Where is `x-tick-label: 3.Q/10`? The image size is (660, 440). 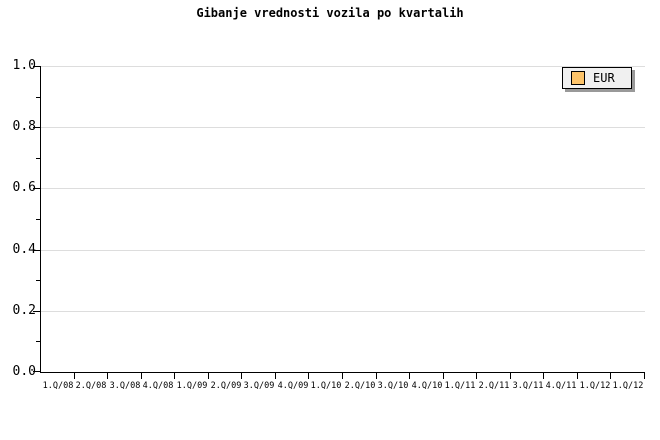
x-tick-label: 3.Q/10 is located at coordinates (393, 386).